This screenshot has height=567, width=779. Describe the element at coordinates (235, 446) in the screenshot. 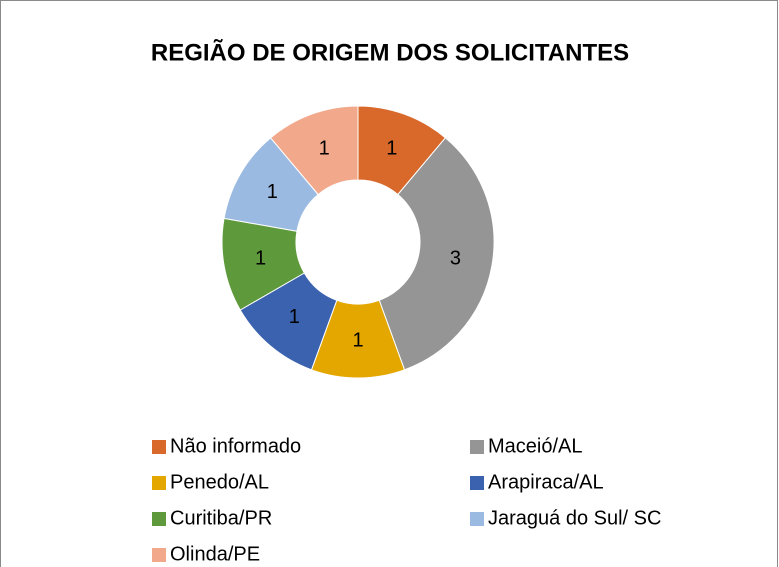

I see `legend-label: Não informado` at that location.